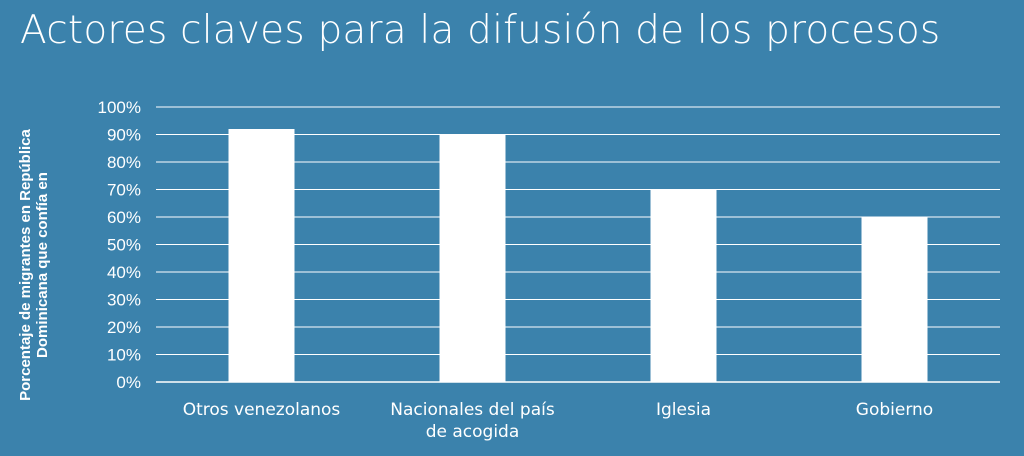 Image resolution: width=1024 pixels, height=456 pixels. Describe the element at coordinates (124, 135) in the screenshot. I see `y-tick-label: 90%` at that location.